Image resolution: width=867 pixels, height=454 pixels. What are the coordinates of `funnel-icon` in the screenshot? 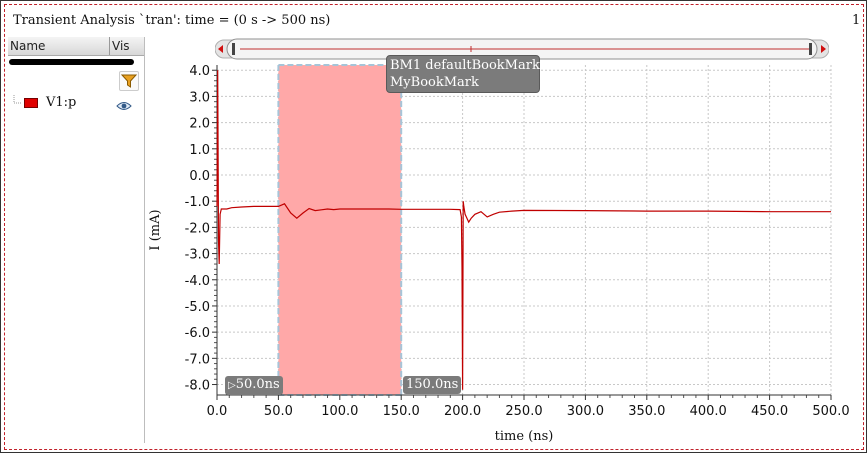 It's located at (129, 81).